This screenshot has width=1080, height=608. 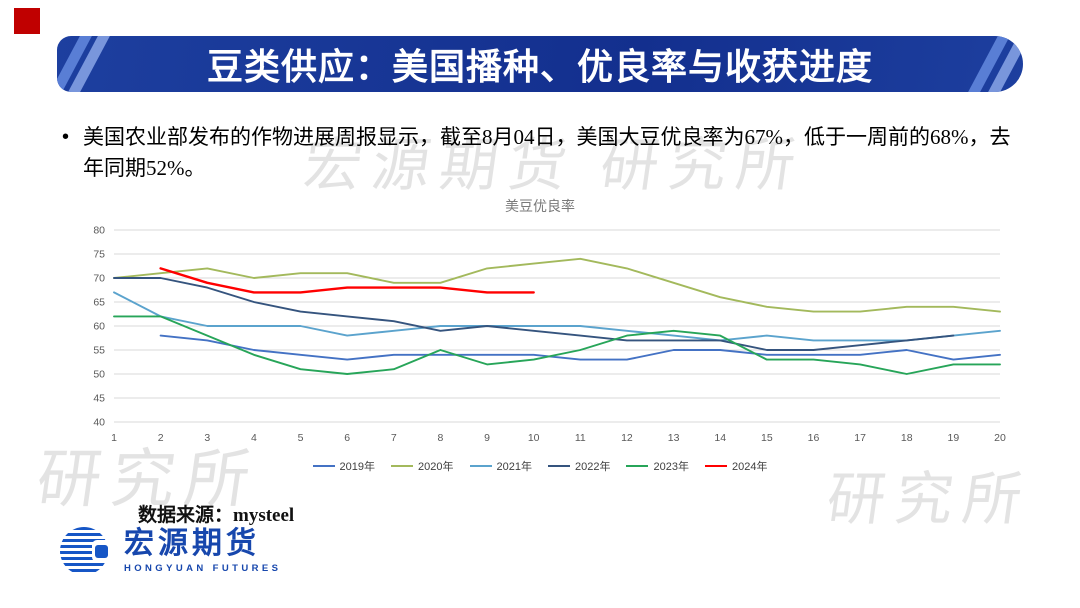 I want to click on x-axis-tick: 6, so click(x=347, y=438).